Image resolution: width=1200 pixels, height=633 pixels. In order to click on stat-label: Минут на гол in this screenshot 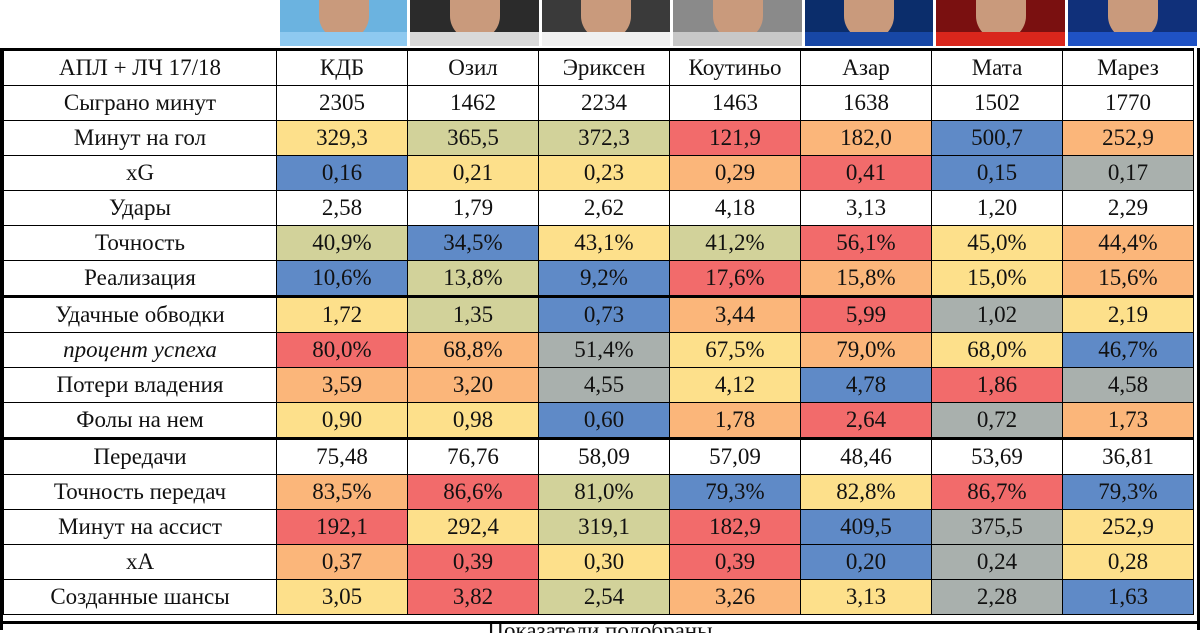, I will do `click(140, 138)`.